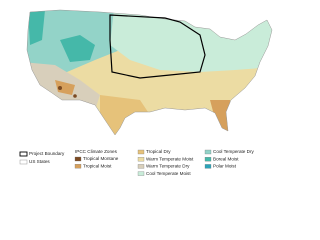 The height and width of the screenshot is (240, 320). Describe the element at coordinates (233, 151) in the screenshot. I see `legend-label: Cool Temperate Dry` at that location.